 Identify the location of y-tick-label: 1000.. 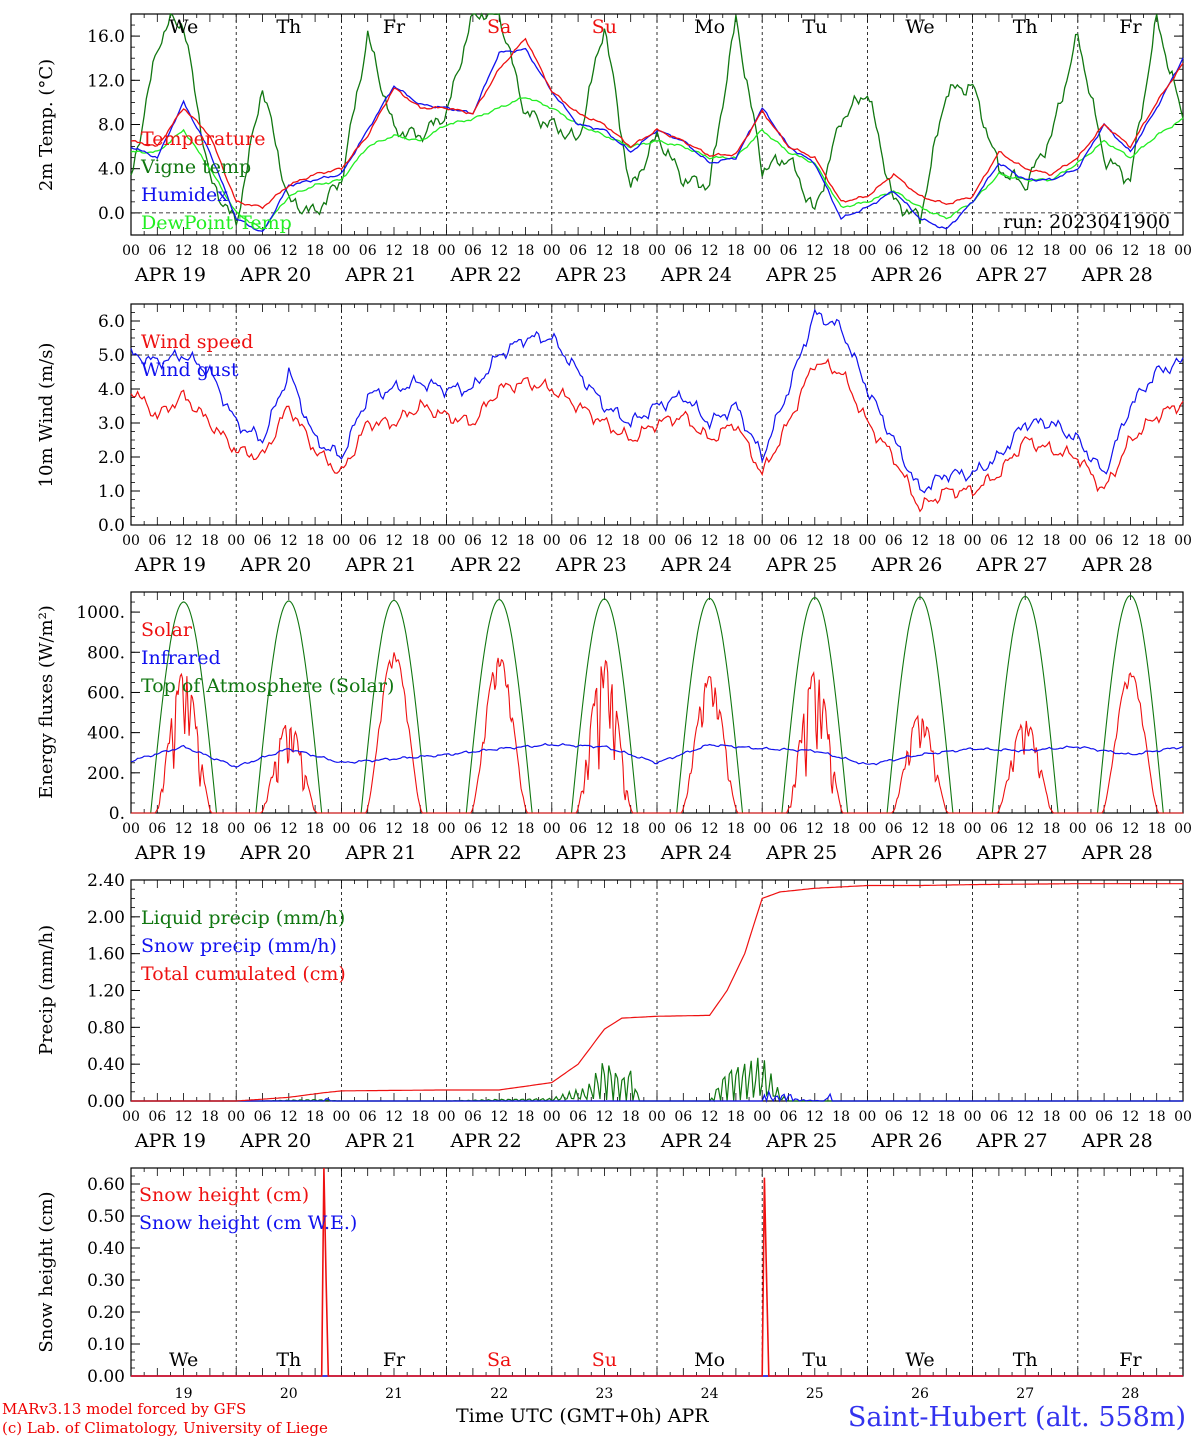
(100, 613).